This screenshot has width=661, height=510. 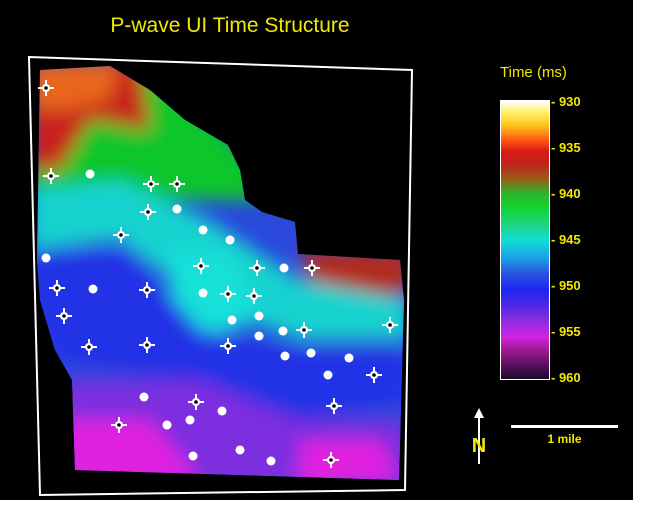 I want to click on legend-tick-940: - 940, so click(x=566, y=193).